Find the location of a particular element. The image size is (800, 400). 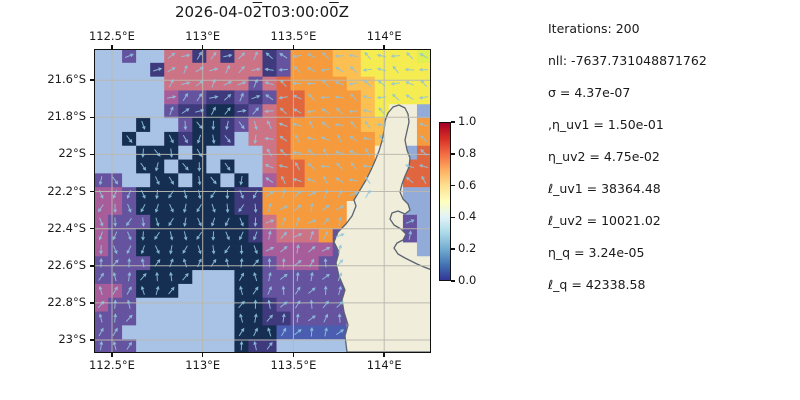

stat-line: Iterations: 200 is located at coordinates (594, 28).